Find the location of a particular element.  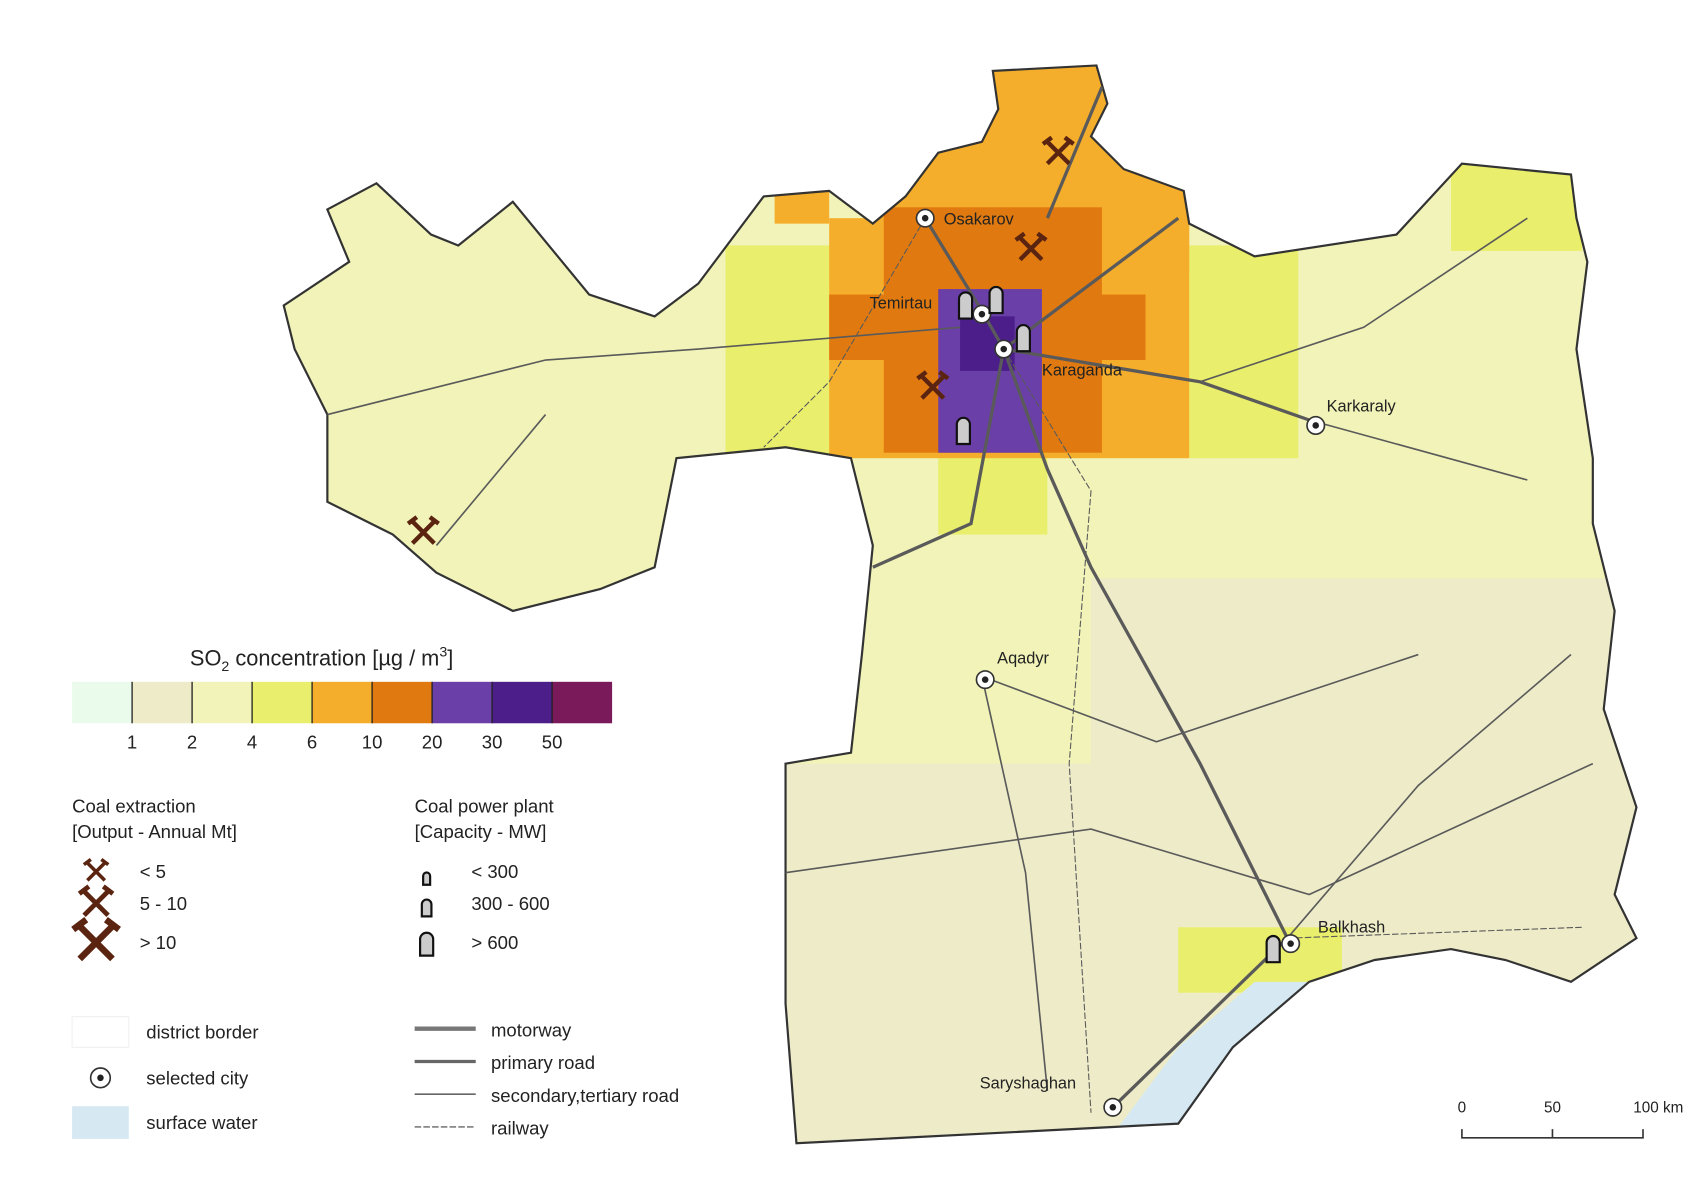

tick-label: 50 is located at coordinates (552, 741).